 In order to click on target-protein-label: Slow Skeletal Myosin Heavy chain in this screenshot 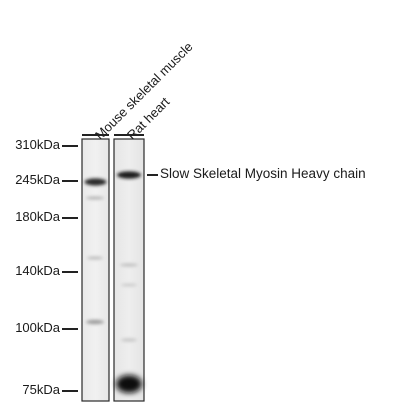, I will do `click(263, 173)`.